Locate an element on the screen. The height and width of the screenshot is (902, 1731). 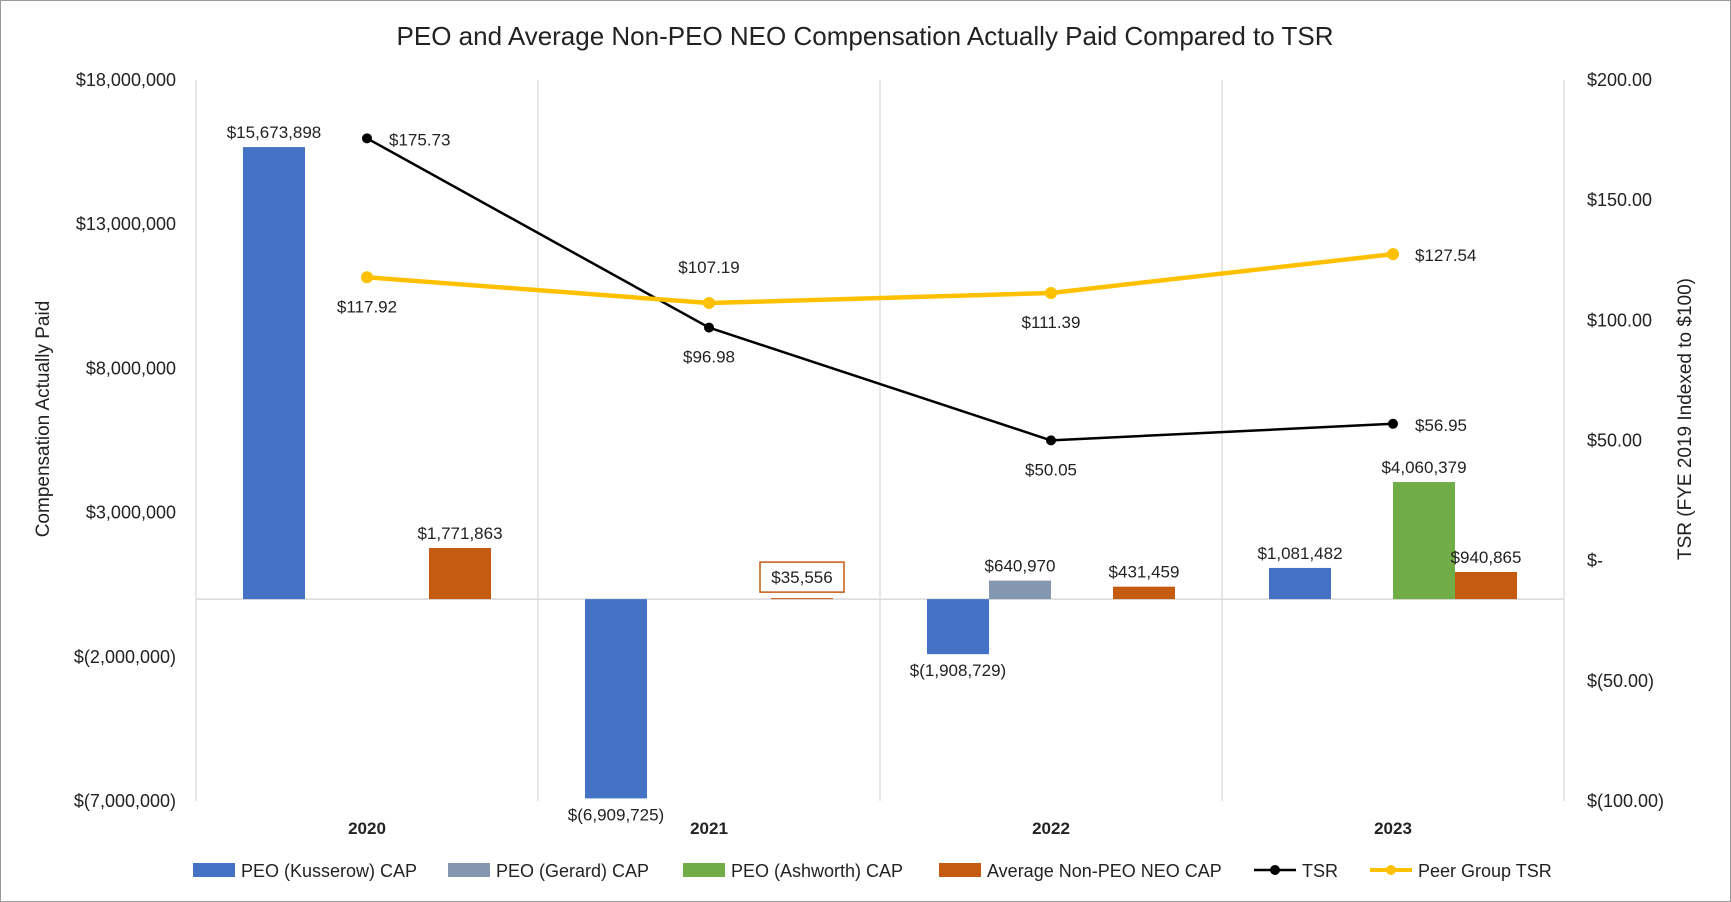
x-category-label: 2022 is located at coordinates (1051, 828).